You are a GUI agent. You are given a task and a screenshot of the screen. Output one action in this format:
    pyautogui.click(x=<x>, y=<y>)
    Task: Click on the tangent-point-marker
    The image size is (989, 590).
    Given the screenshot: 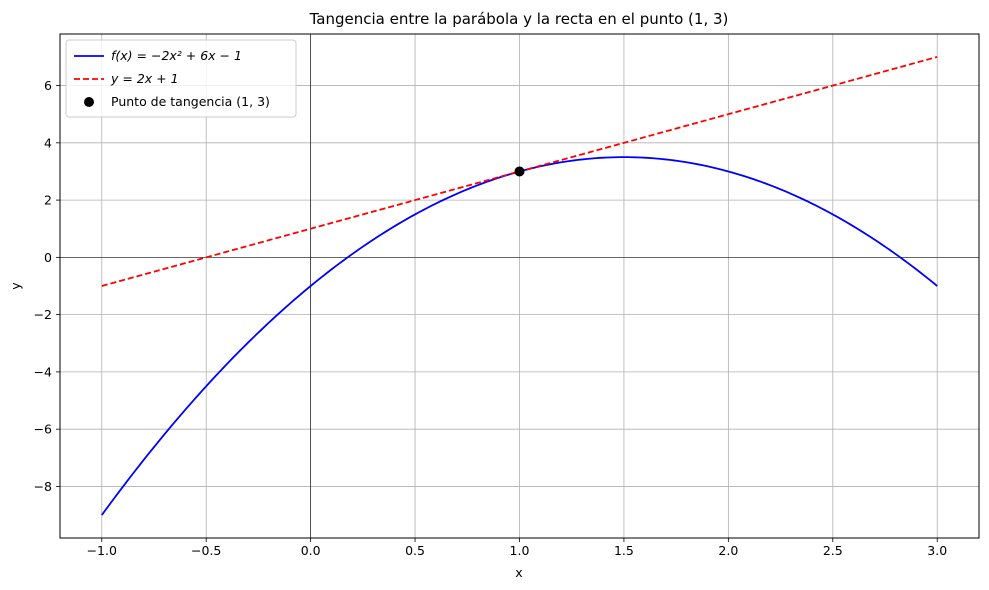 What is the action you would take?
    pyautogui.click(x=519, y=171)
    